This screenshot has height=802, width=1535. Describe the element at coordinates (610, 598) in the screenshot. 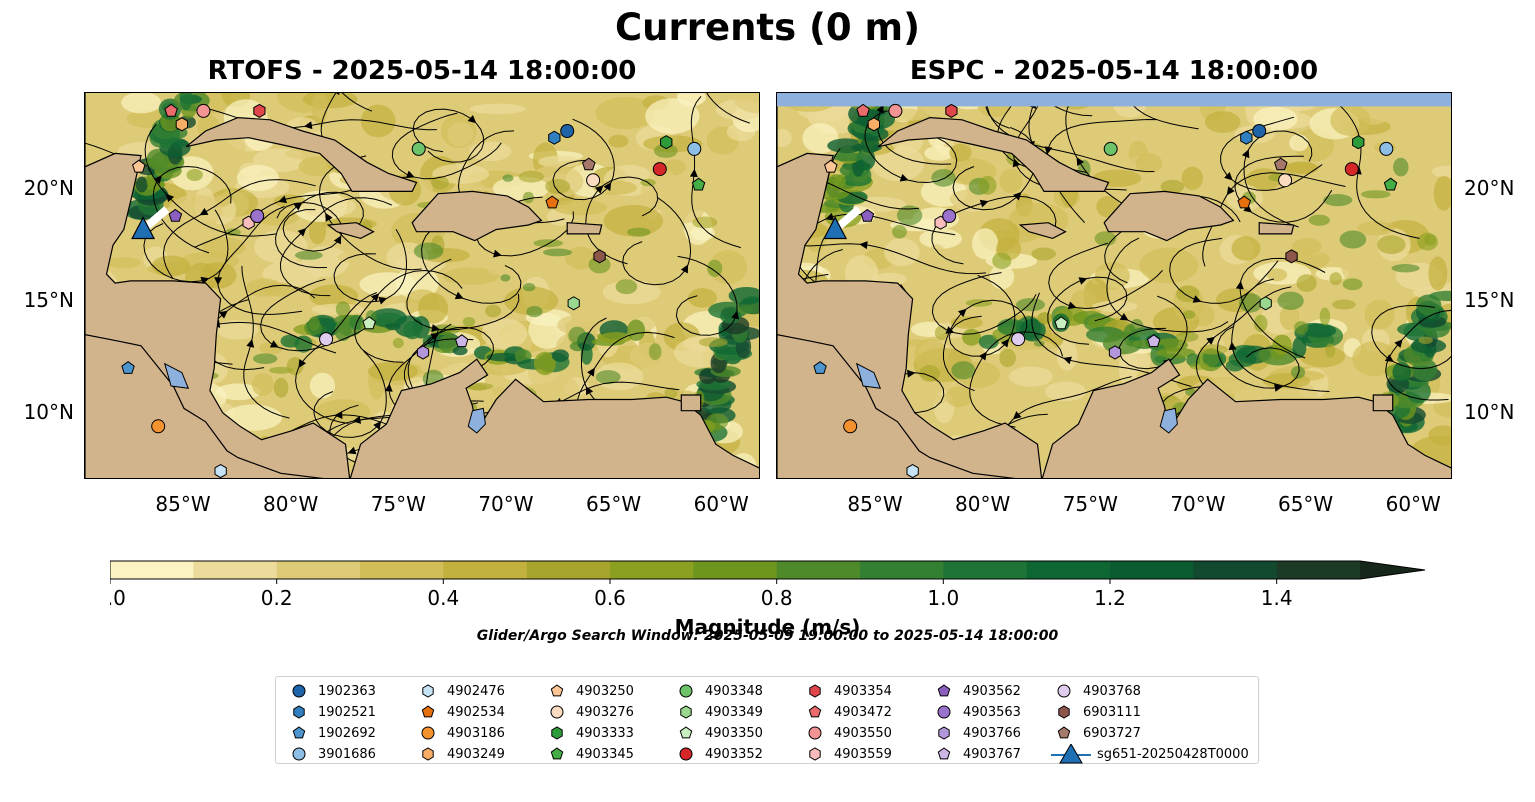

I see `colorbar-tick-label: 0.6` at that location.